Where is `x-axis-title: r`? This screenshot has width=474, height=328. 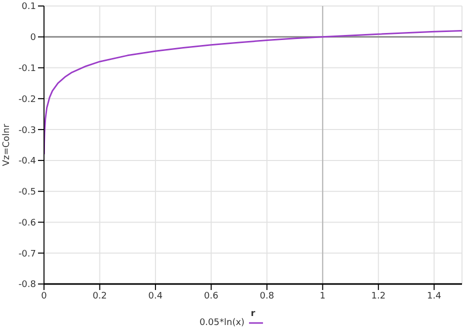
x-axis-title: r is located at coordinates (253, 314).